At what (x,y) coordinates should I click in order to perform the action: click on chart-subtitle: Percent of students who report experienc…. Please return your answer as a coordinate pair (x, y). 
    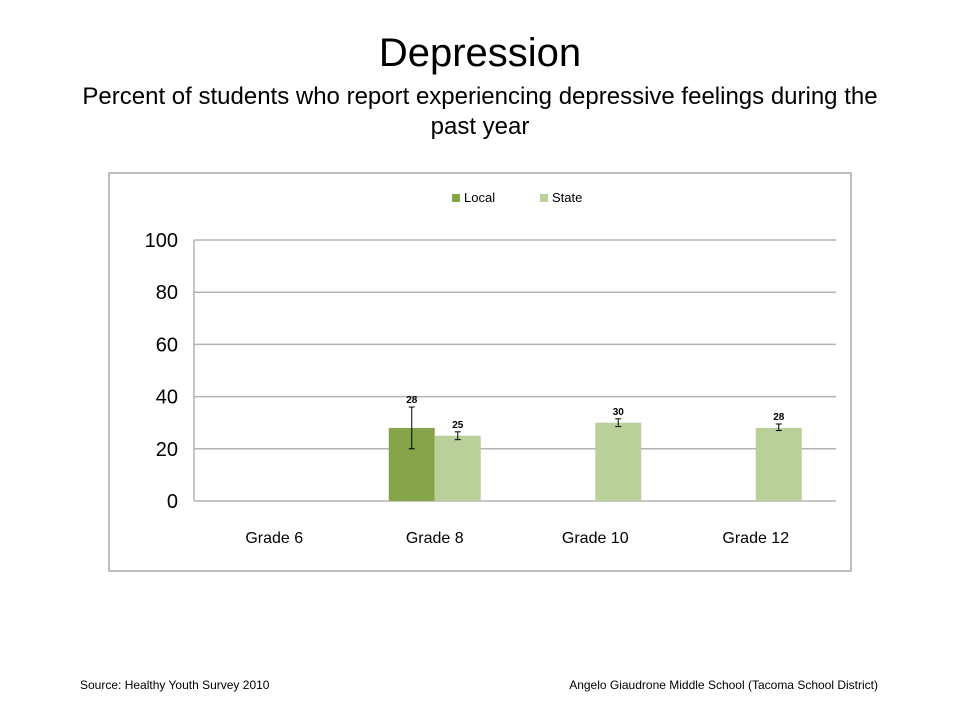
    Looking at the image, I should click on (480, 111).